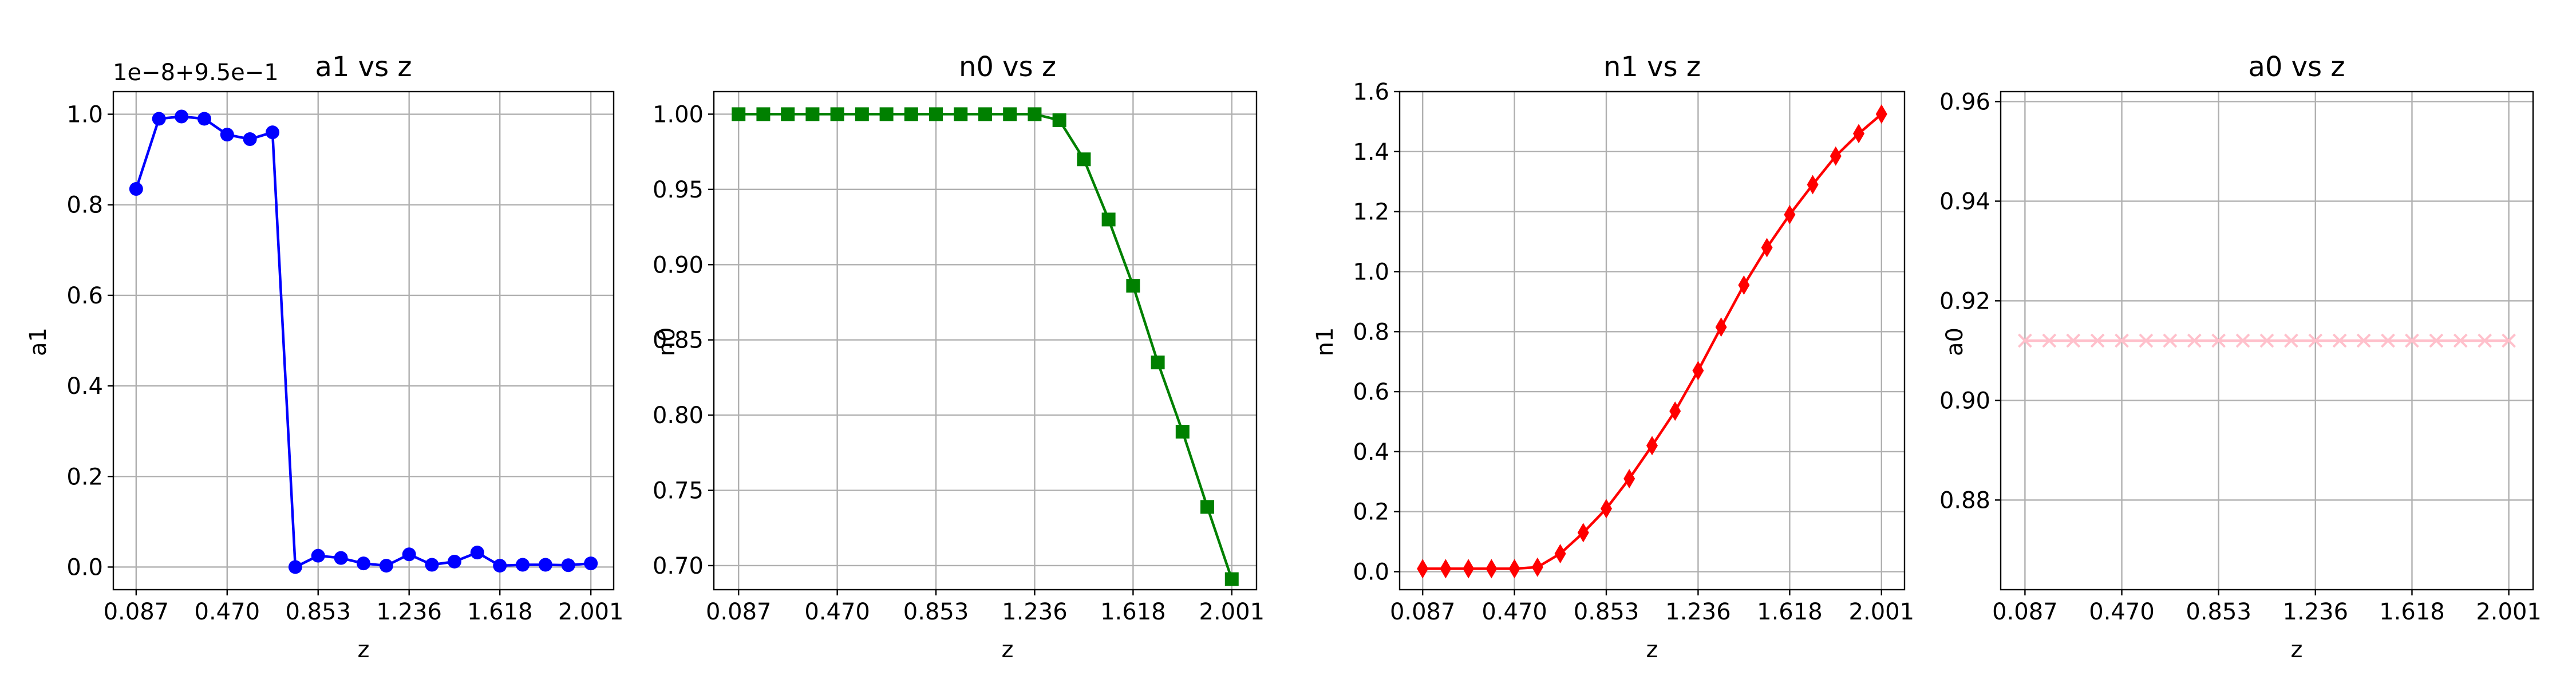 The image size is (2576, 687). What do you see at coordinates (1007, 67) in the screenshot?
I see `panel-title-n0: n0 vs z` at bounding box center [1007, 67].